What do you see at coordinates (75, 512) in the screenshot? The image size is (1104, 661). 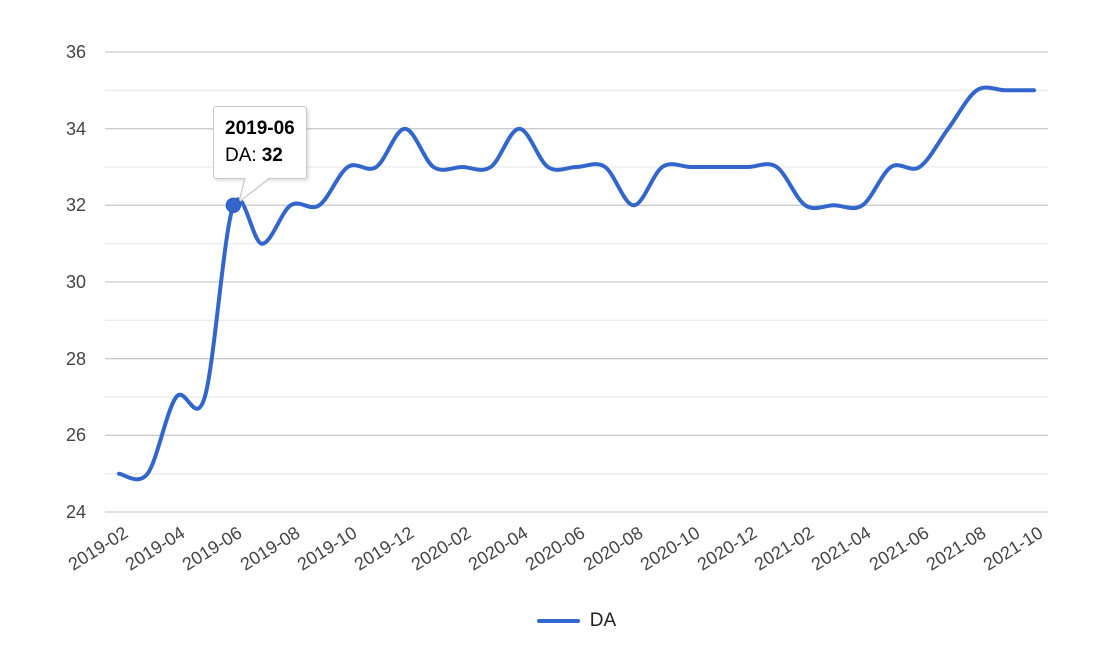 I see `y-axis-tick-label: 24` at bounding box center [75, 512].